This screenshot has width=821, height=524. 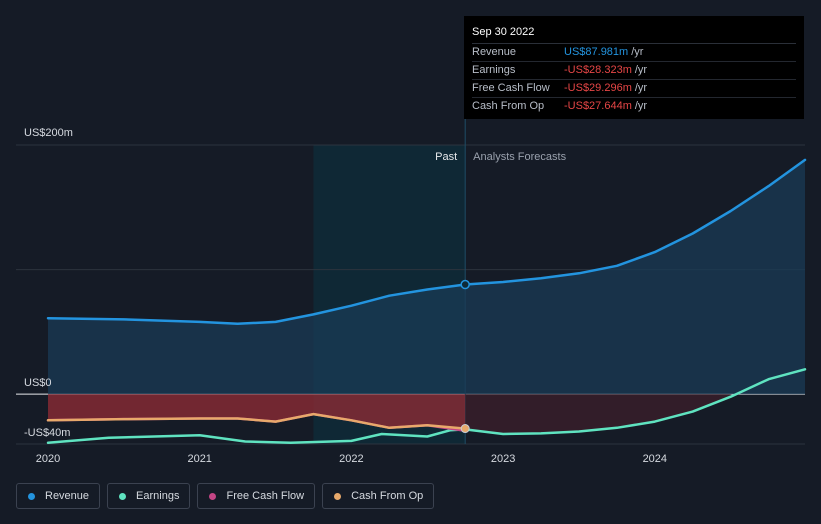 I want to click on tooltip-row-revenue: Revenue US$87.981m /yr, so click(x=634, y=53).